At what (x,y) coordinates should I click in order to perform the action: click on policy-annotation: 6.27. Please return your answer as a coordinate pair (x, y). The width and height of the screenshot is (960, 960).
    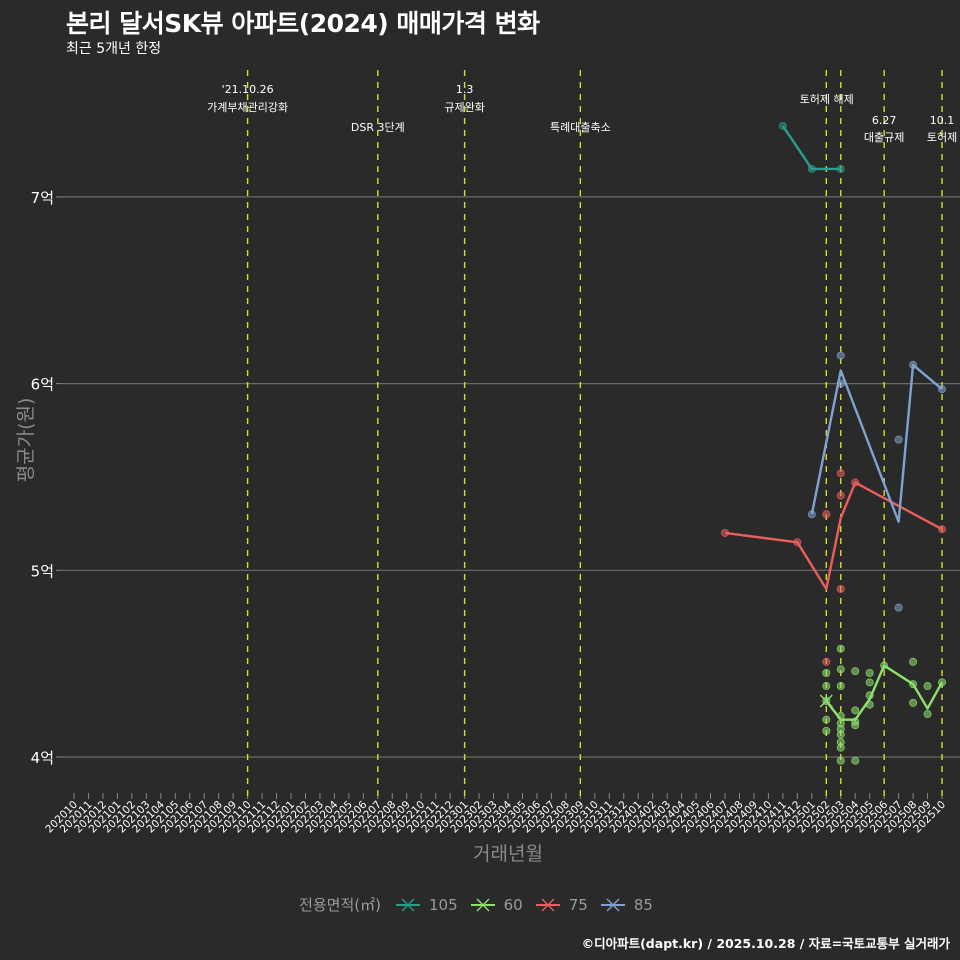
    Looking at the image, I should click on (884, 120).